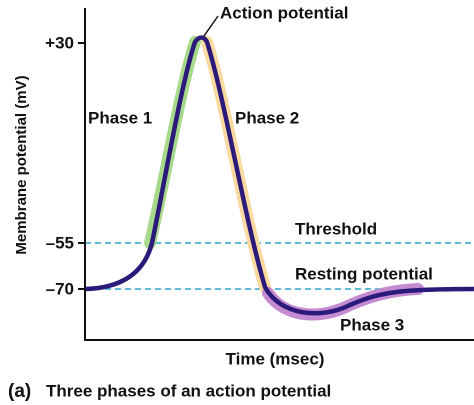  I want to click on x-axis-label: Time (msec), so click(275, 358).